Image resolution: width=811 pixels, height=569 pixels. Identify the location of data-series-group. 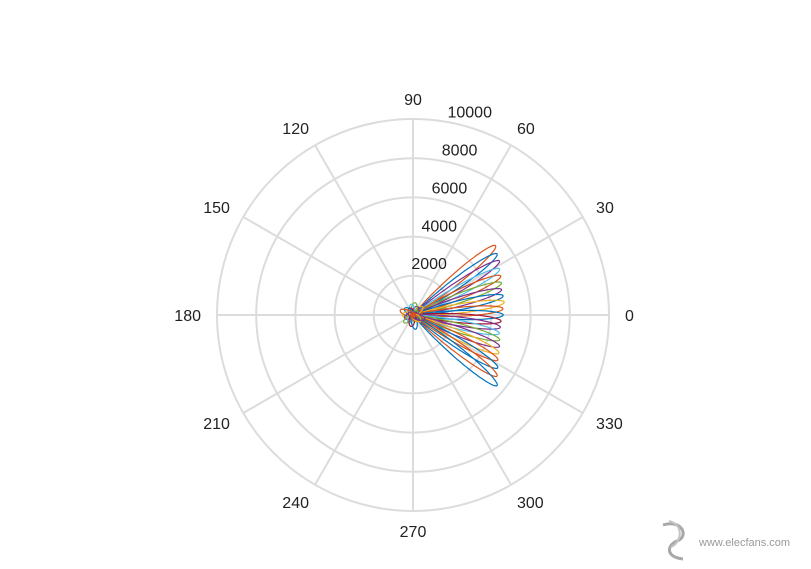
(452, 315).